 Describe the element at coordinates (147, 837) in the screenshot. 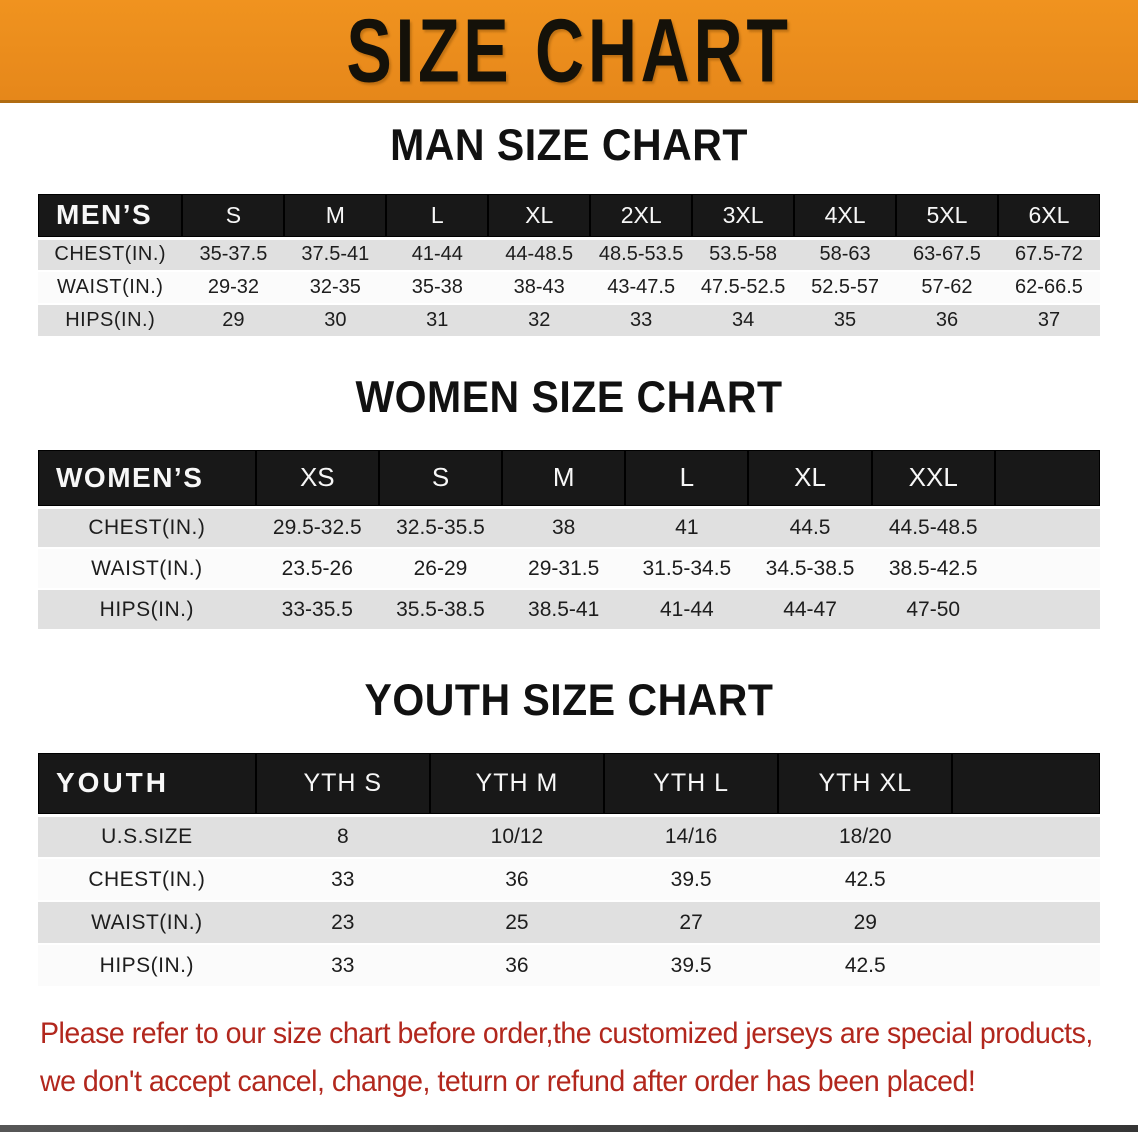

I see `measurement-label: U.S.SIZE` at that location.